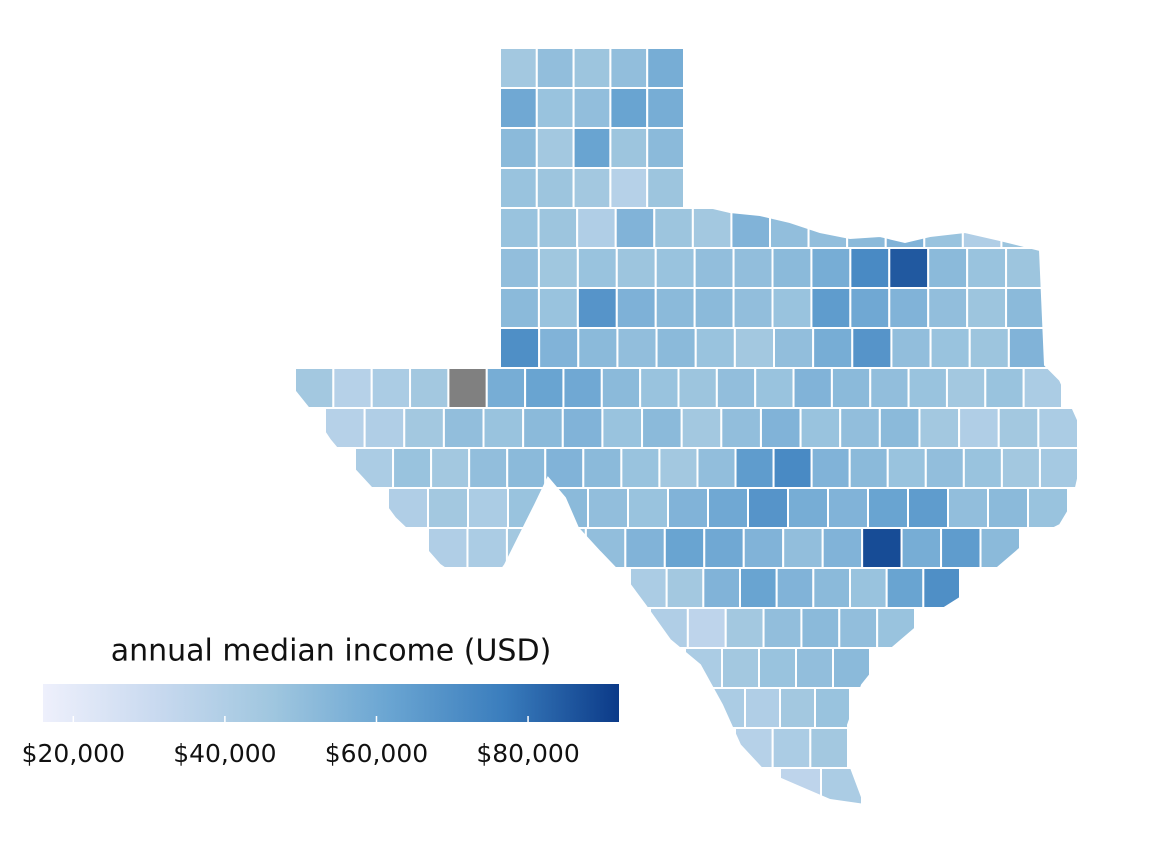 This screenshot has height=864, width=1152. What do you see at coordinates (527, 753) in the screenshot?
I see `legend-tick-label: $80,000` at bounding box center [527, 753].